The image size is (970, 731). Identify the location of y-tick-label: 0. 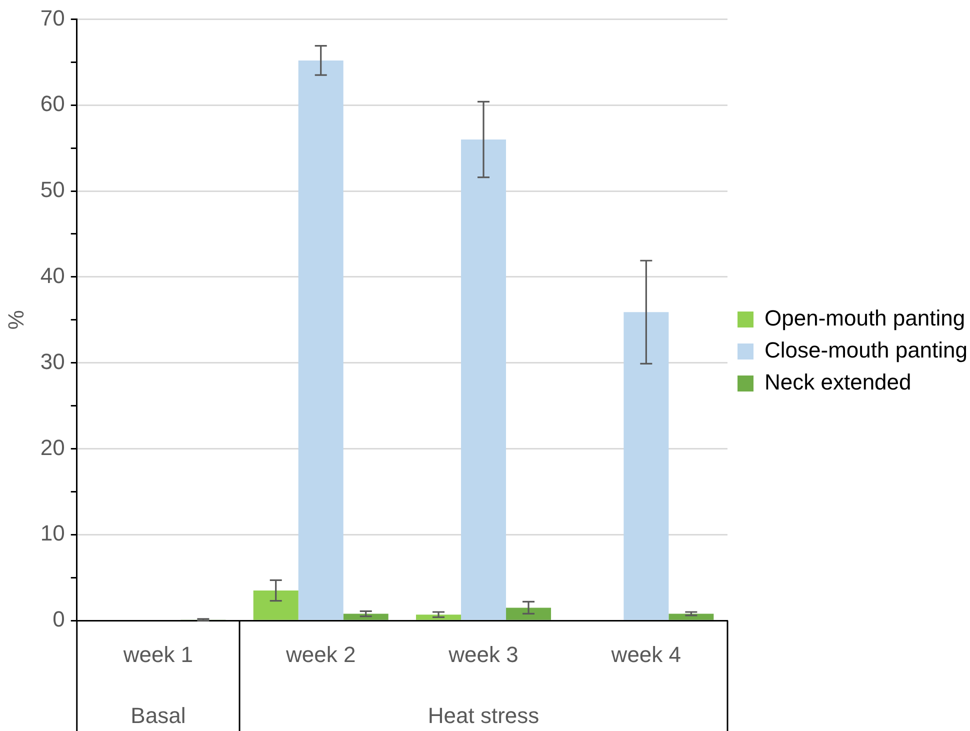
(58, 619).